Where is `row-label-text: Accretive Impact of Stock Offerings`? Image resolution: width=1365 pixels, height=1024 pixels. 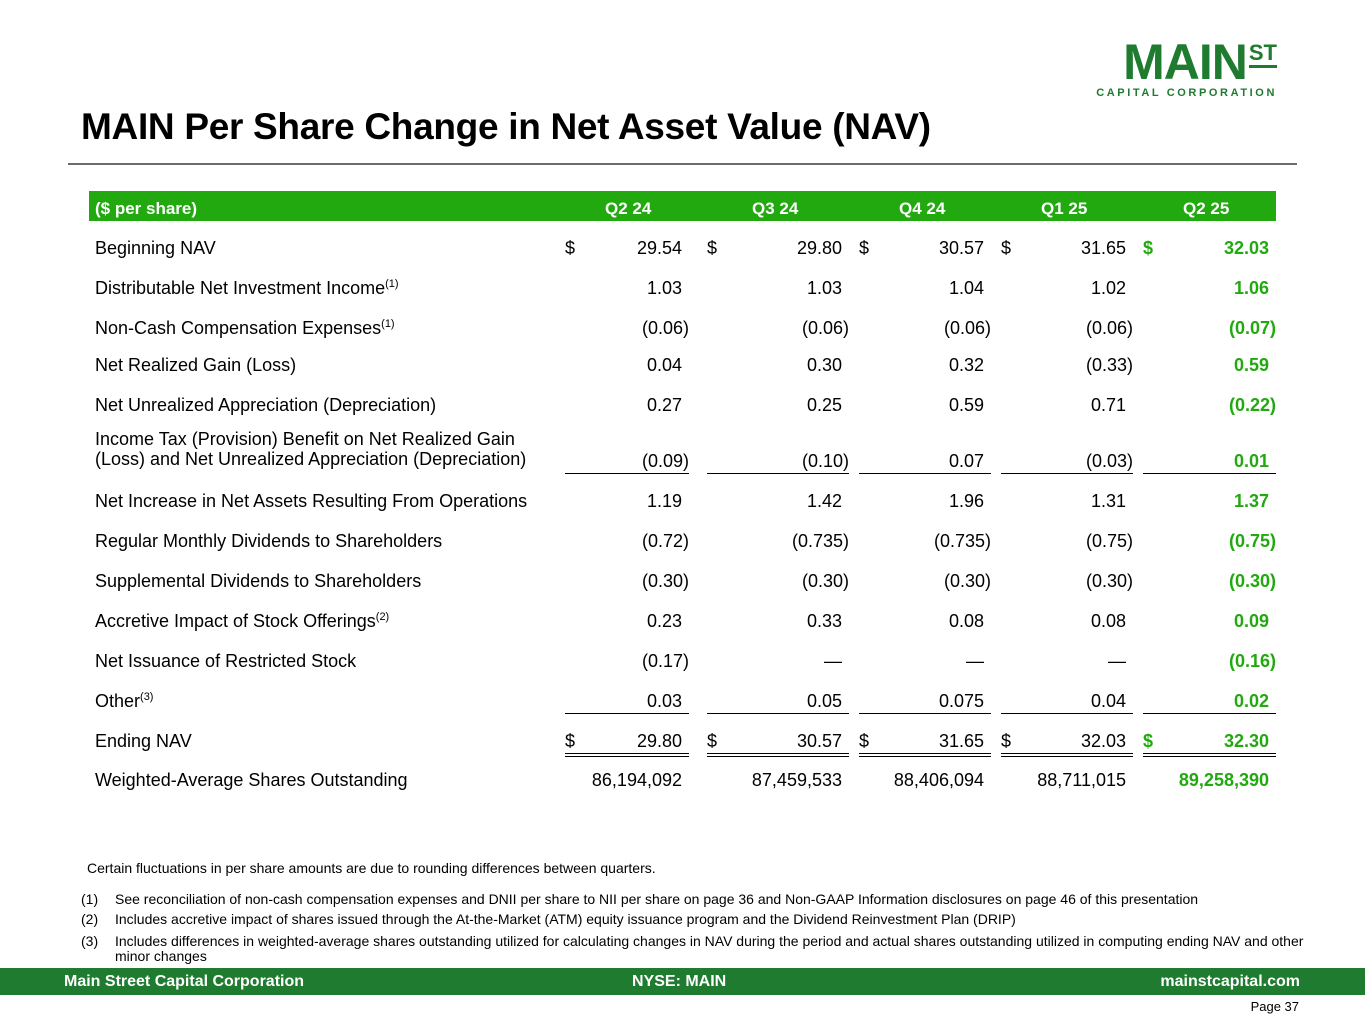
row-label-text: Accretive Impact of Stock Offerings is located at coordinates (235, 621).